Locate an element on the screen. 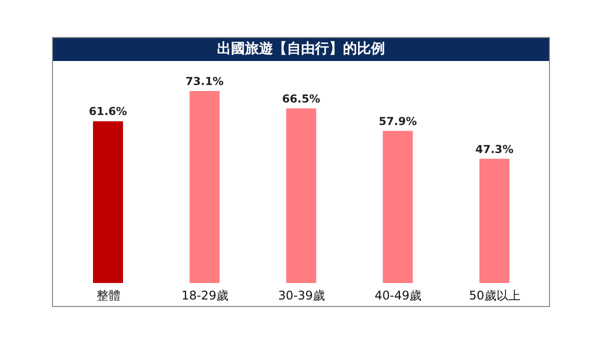 This screenshot has height=338, width=600. x-tick-label: 整體 is located at coordinates (108, 295).